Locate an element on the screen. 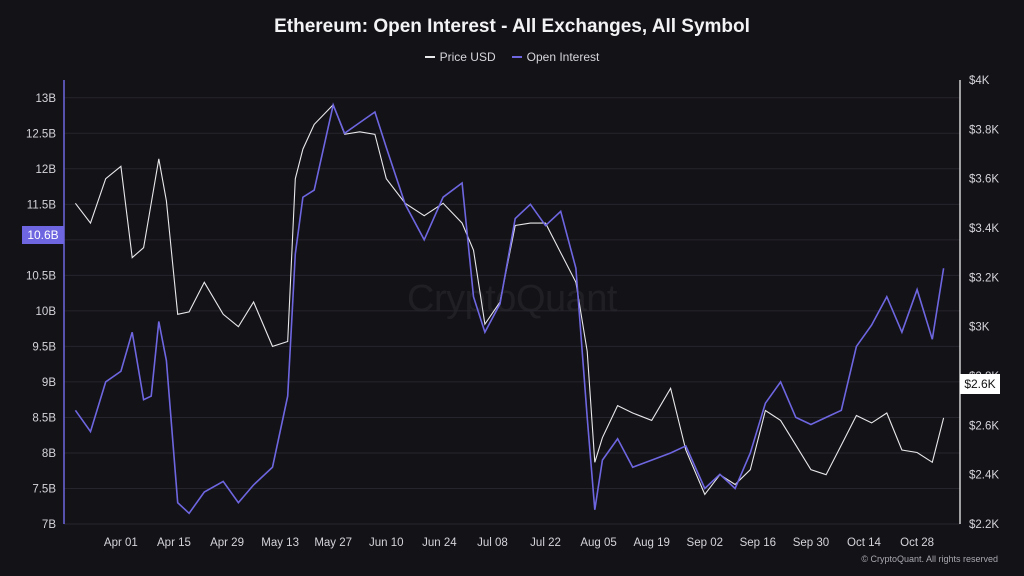 The width and height of the screenshot is (1024, 576). legend-label-price: Price USD is located at coordinates (467, 57).